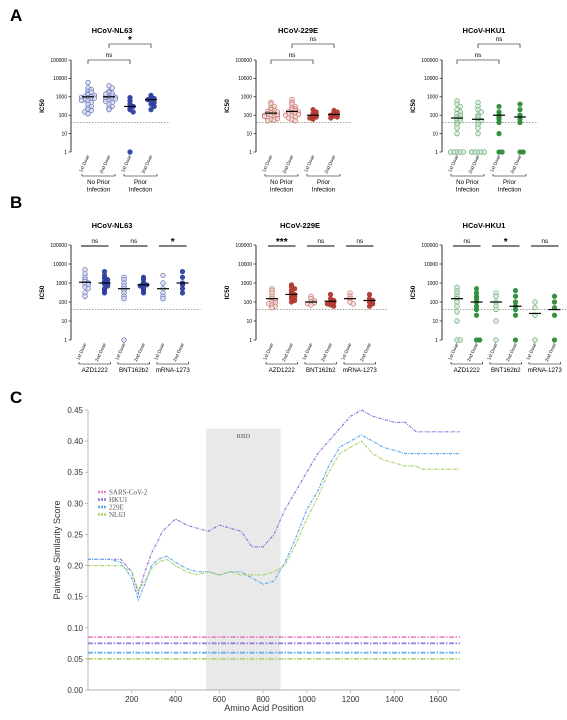  I want to click on significance-label: *, so click(173, 242).